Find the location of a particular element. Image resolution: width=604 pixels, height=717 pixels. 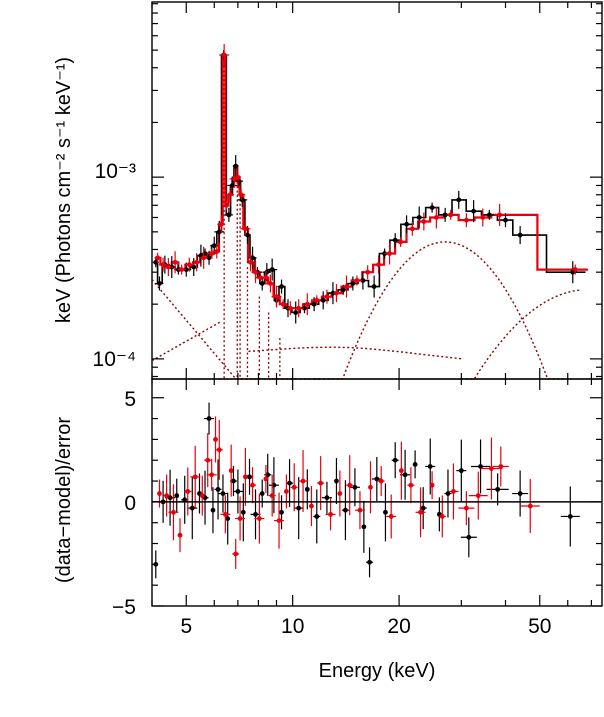

xtick-label-10: 10 is located at coordinates (292, 626).